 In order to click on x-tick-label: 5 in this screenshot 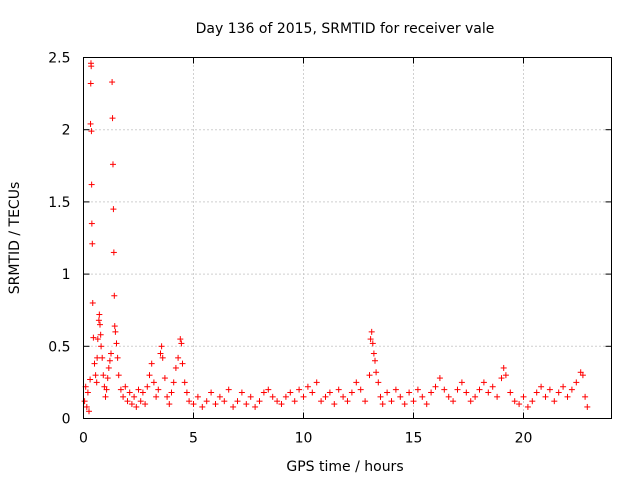, I will do `click(193, 439)`.